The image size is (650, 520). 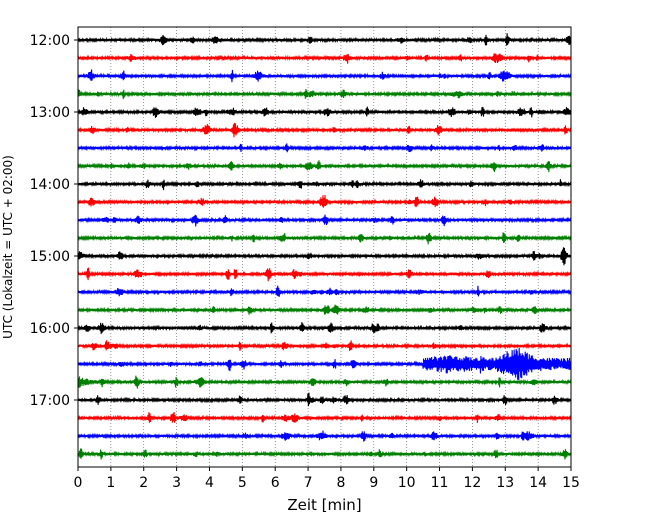 What do you see at coordinates (54, 221) in the screenshot?
I see `y-axis-ticks: 12:00 13:00 14:00 15:00 16:00 17:00` at bounding box center [54, 221].